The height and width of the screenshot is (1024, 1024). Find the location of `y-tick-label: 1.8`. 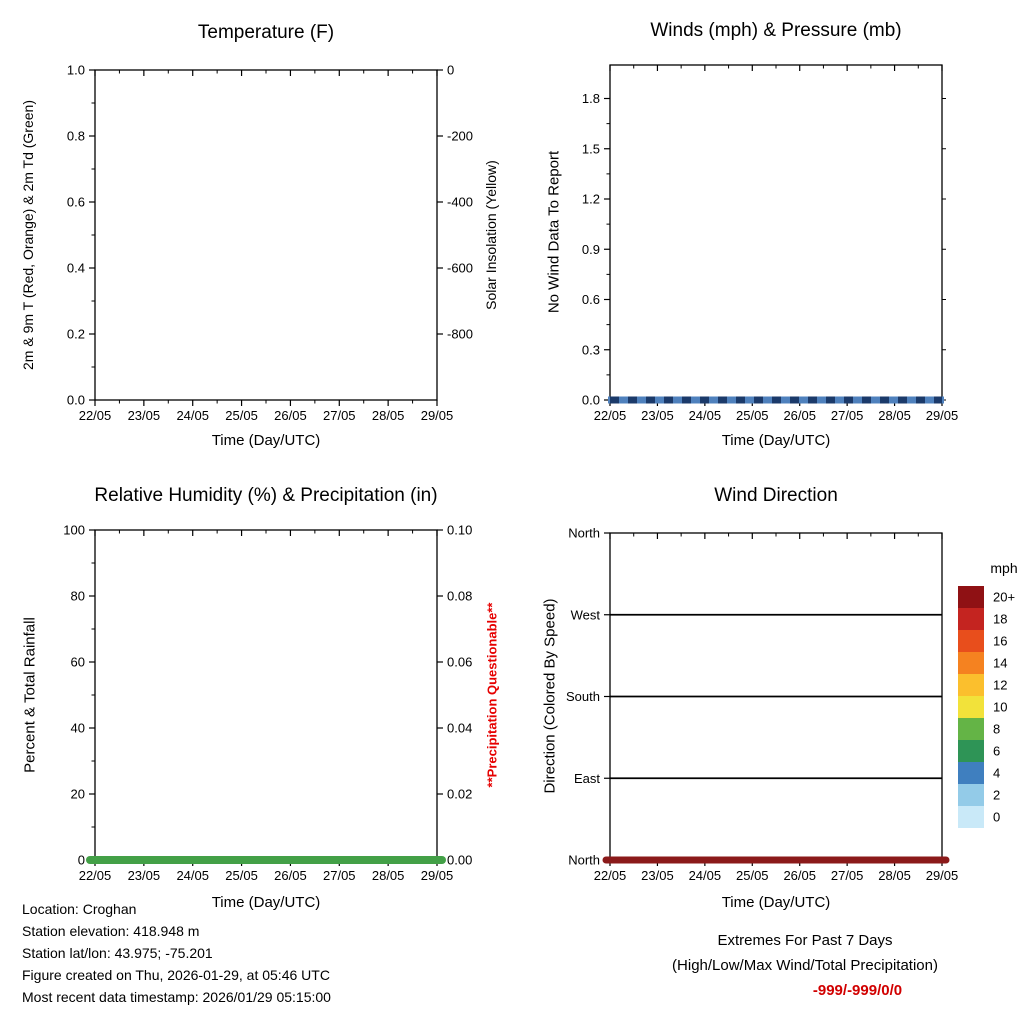

y-tick-label: 1.8 is located at coordinates (591, 98).